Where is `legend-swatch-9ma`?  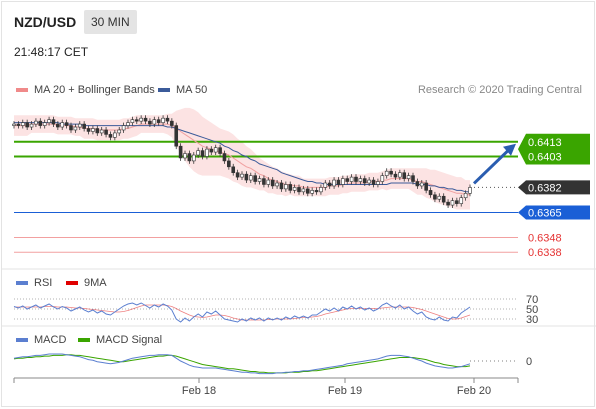 legend-swatch-9ma is located at coordinates (72, 283).